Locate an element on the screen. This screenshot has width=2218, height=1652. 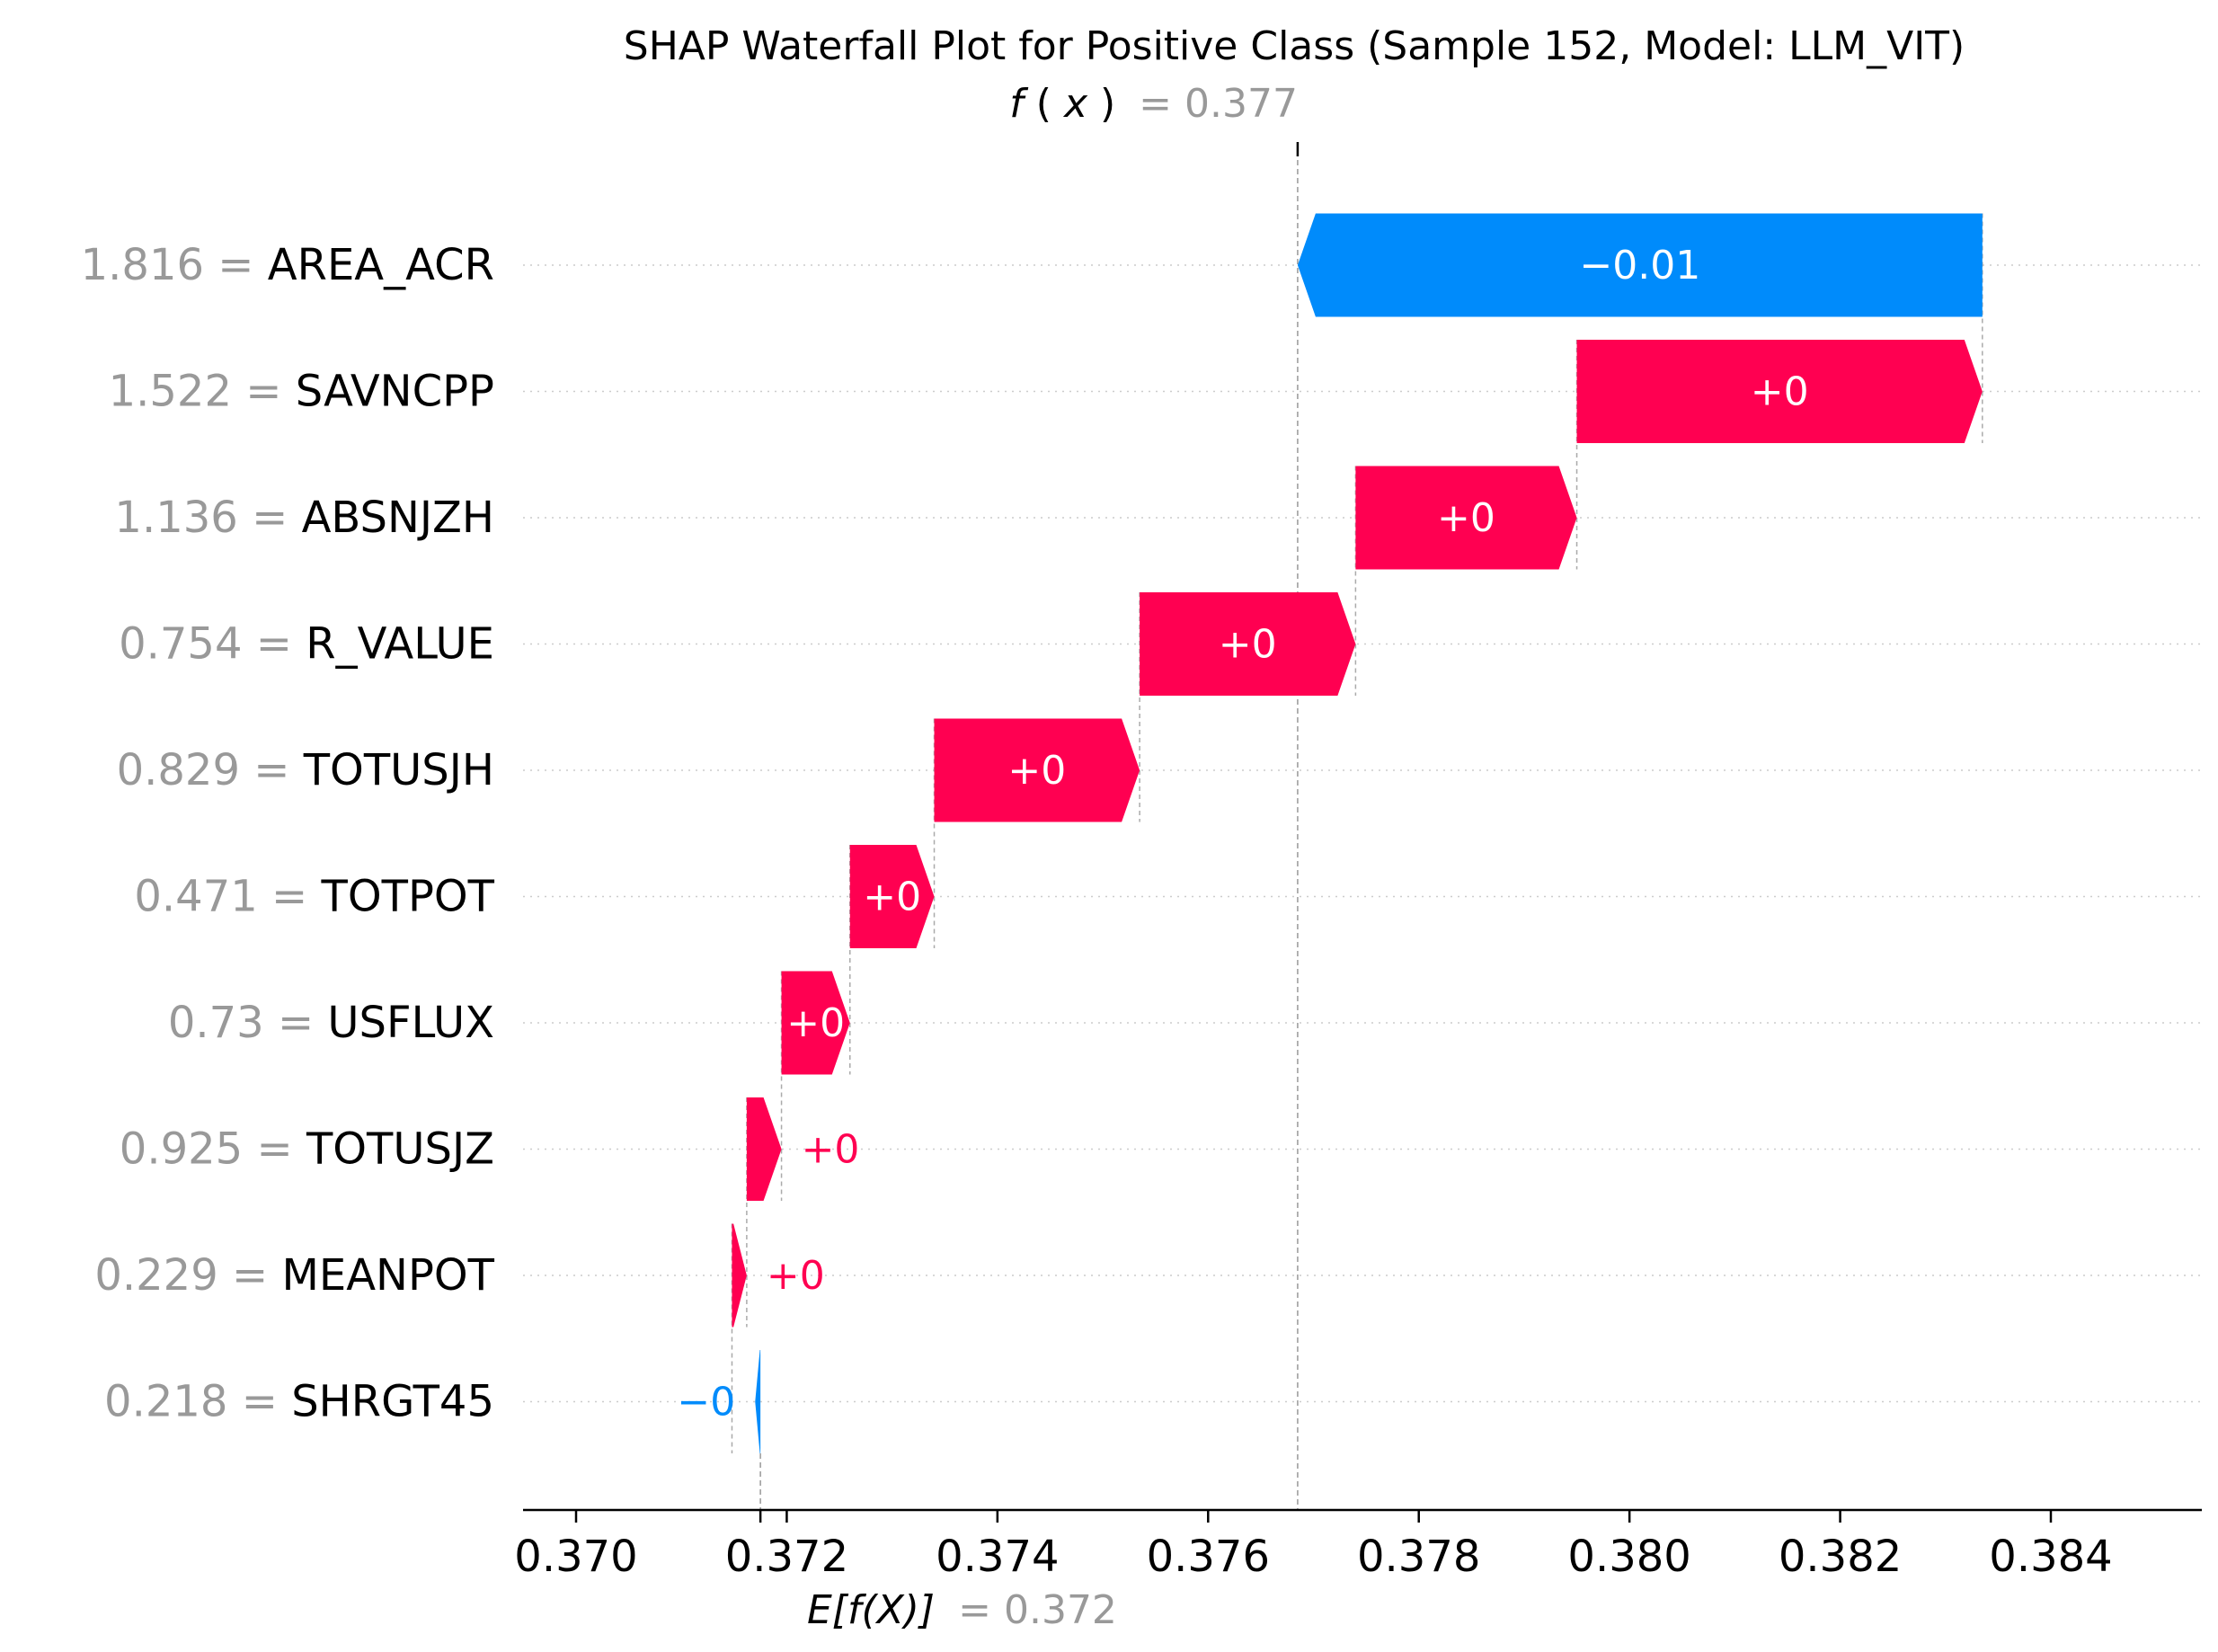
feature-label: 0.925 = TOTUSJZ is located at coordinates (307, 1149).